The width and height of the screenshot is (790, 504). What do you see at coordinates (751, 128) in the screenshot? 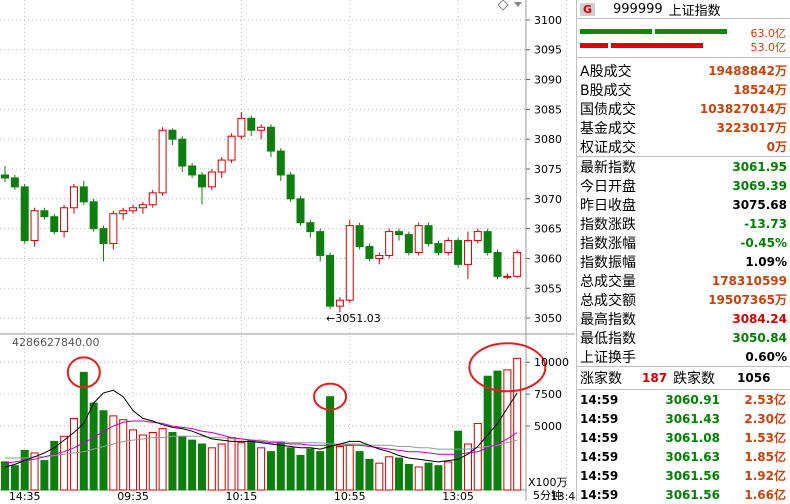
I see `turnover-value: 3223017万` at bounding box center [751, 128].